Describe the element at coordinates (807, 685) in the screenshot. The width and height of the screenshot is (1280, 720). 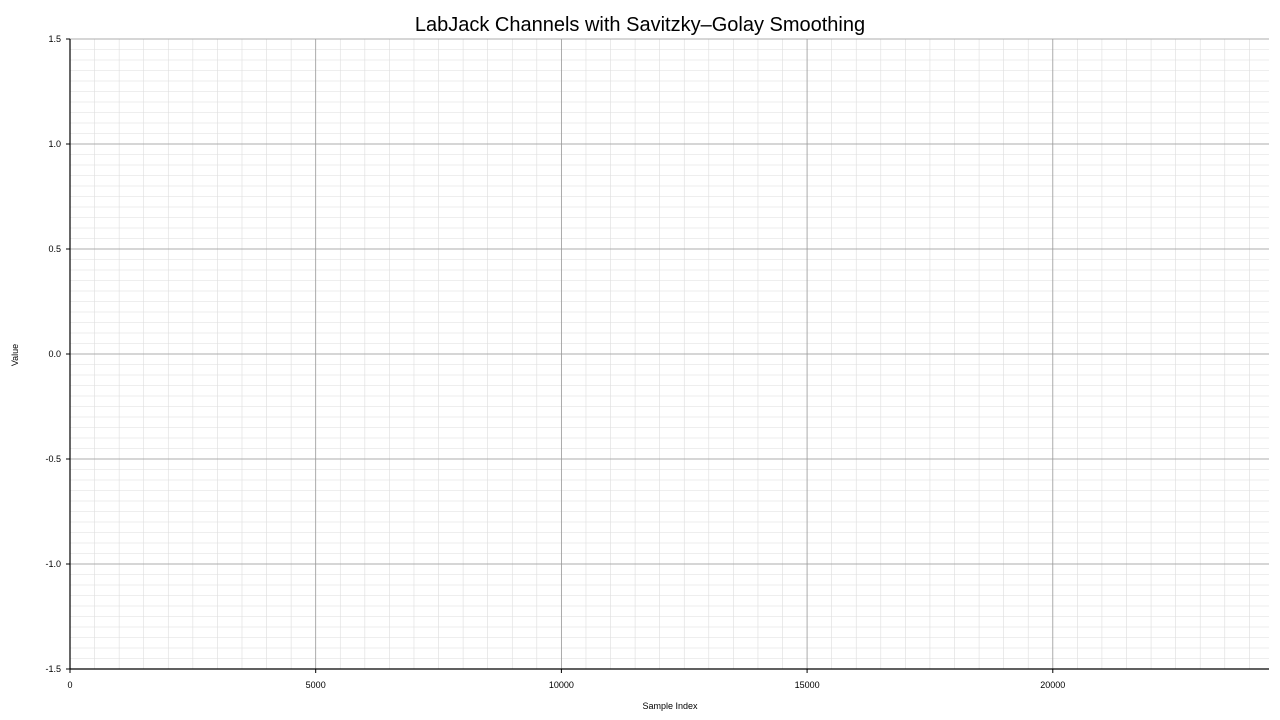
I see `x-tick-label: 15000` at that location.